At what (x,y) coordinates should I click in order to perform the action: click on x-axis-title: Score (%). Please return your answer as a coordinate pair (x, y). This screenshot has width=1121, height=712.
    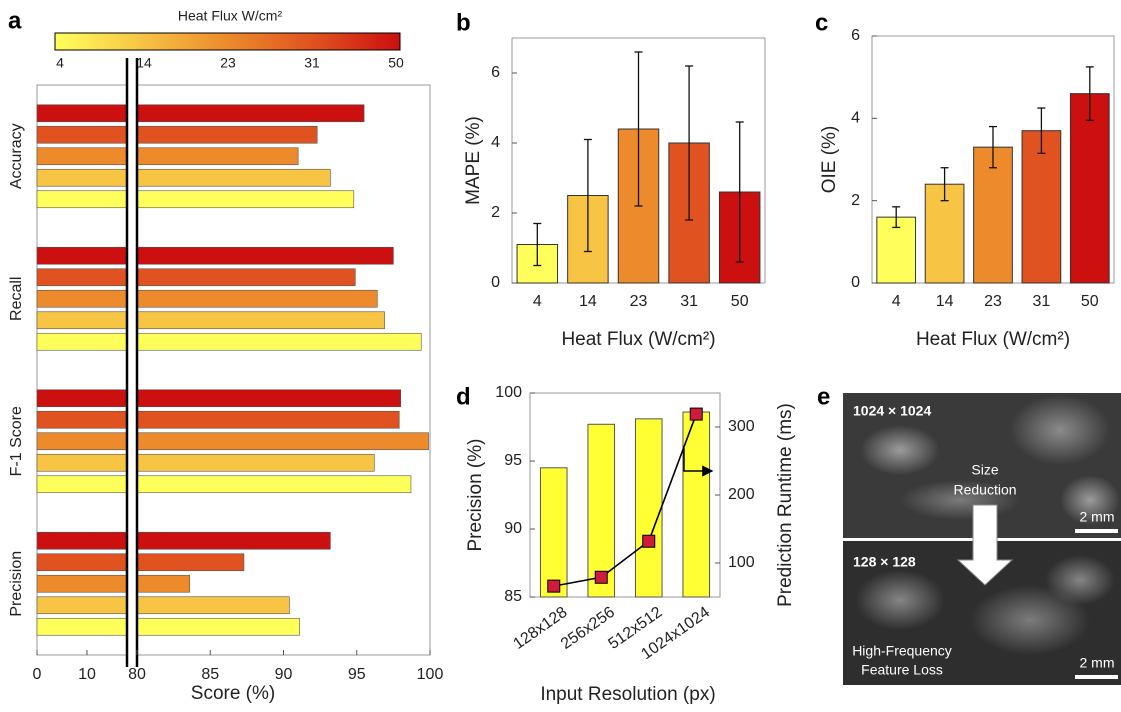
    Looking at the image, I should click on (233, 693).